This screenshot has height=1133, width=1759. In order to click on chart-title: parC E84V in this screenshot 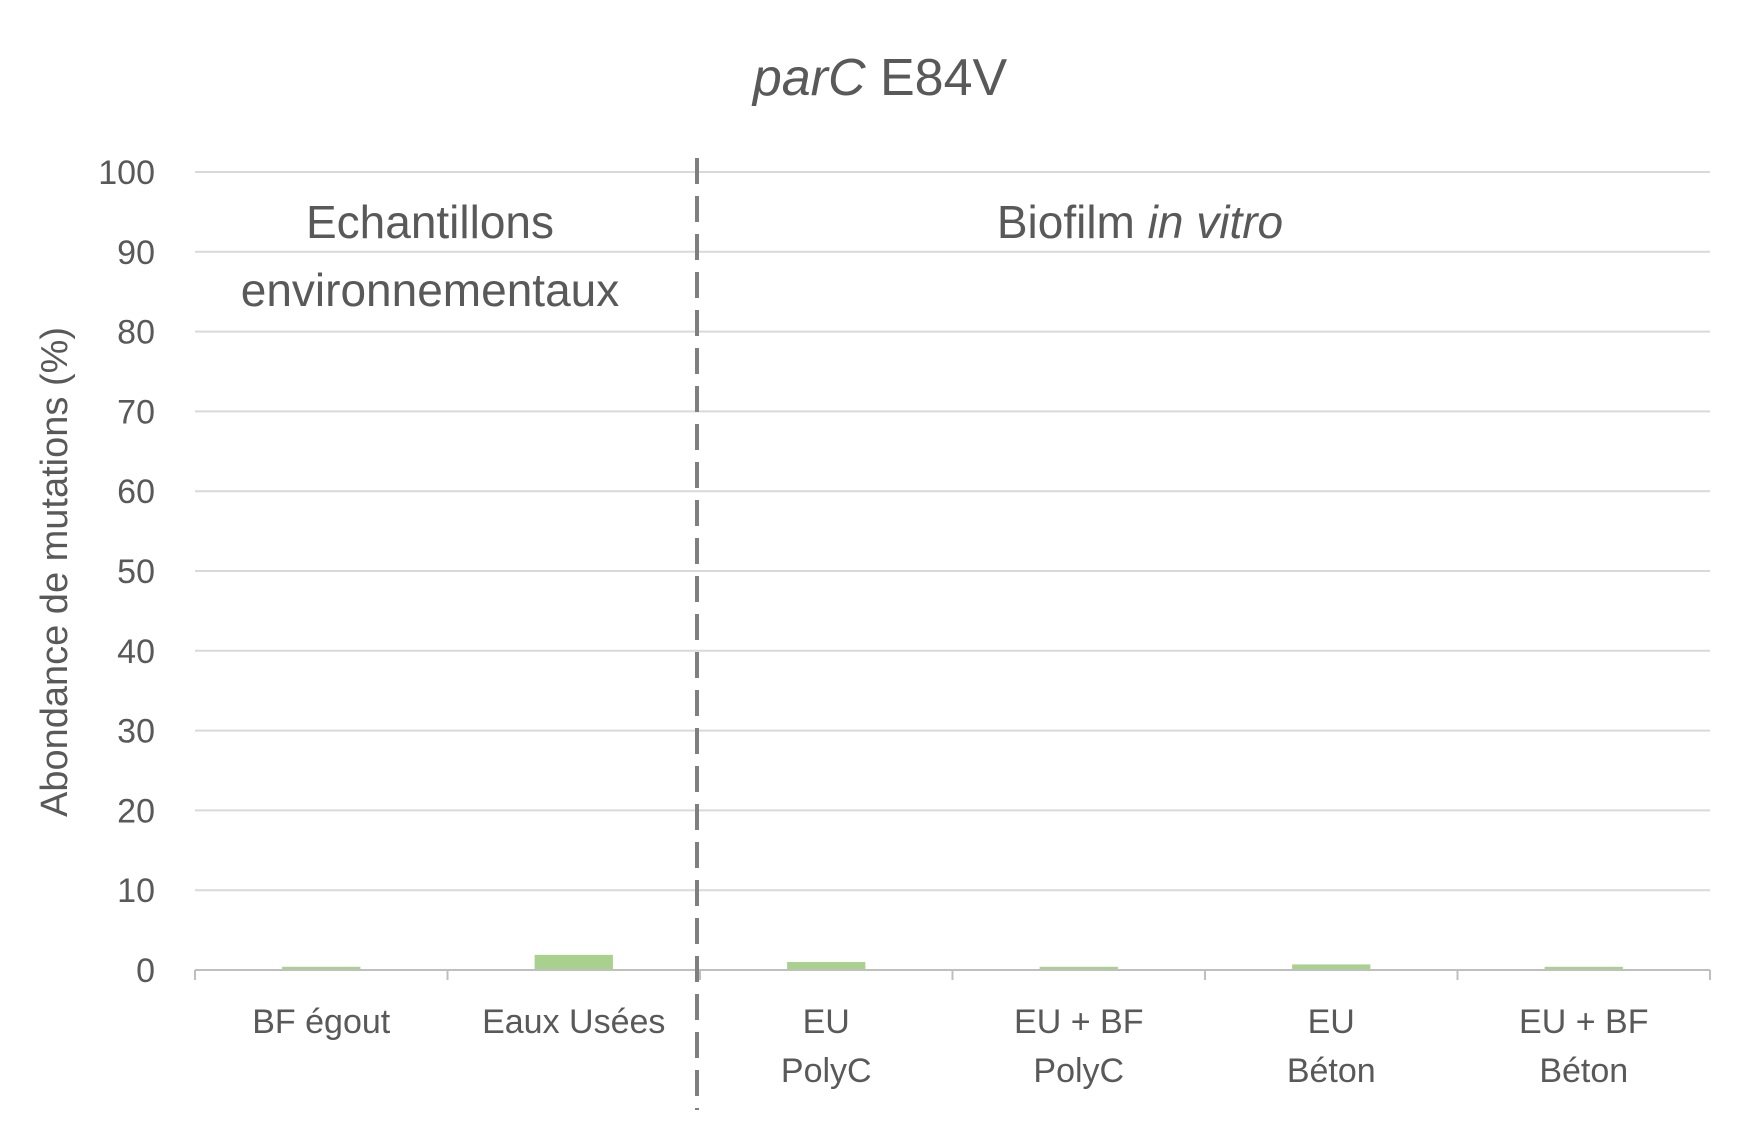, I will do `click(879, 78)`.